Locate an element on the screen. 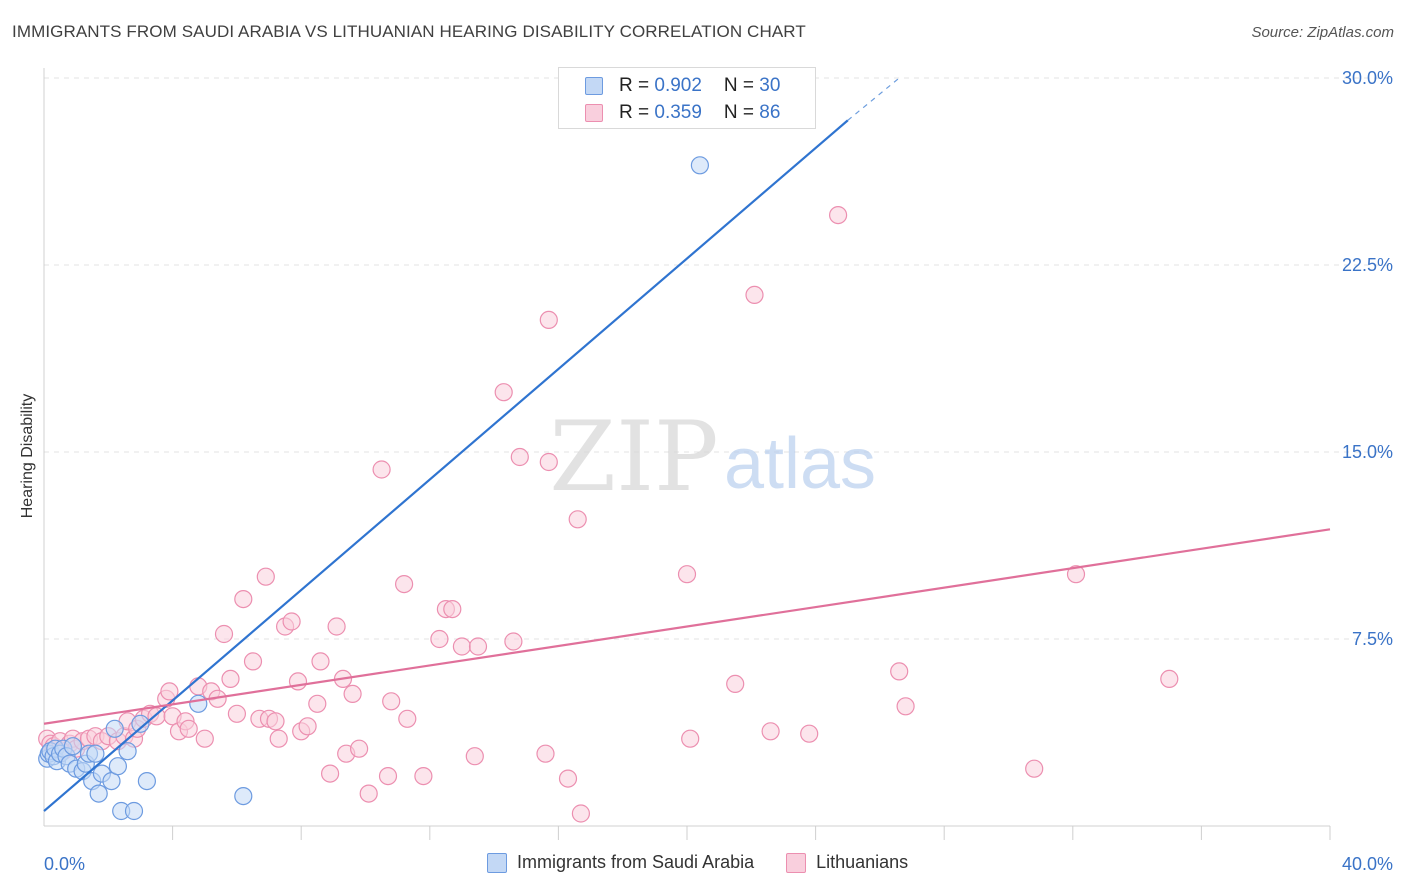  legend-item-lithuanians: Lithuanians is located at coordinates (847, 862).